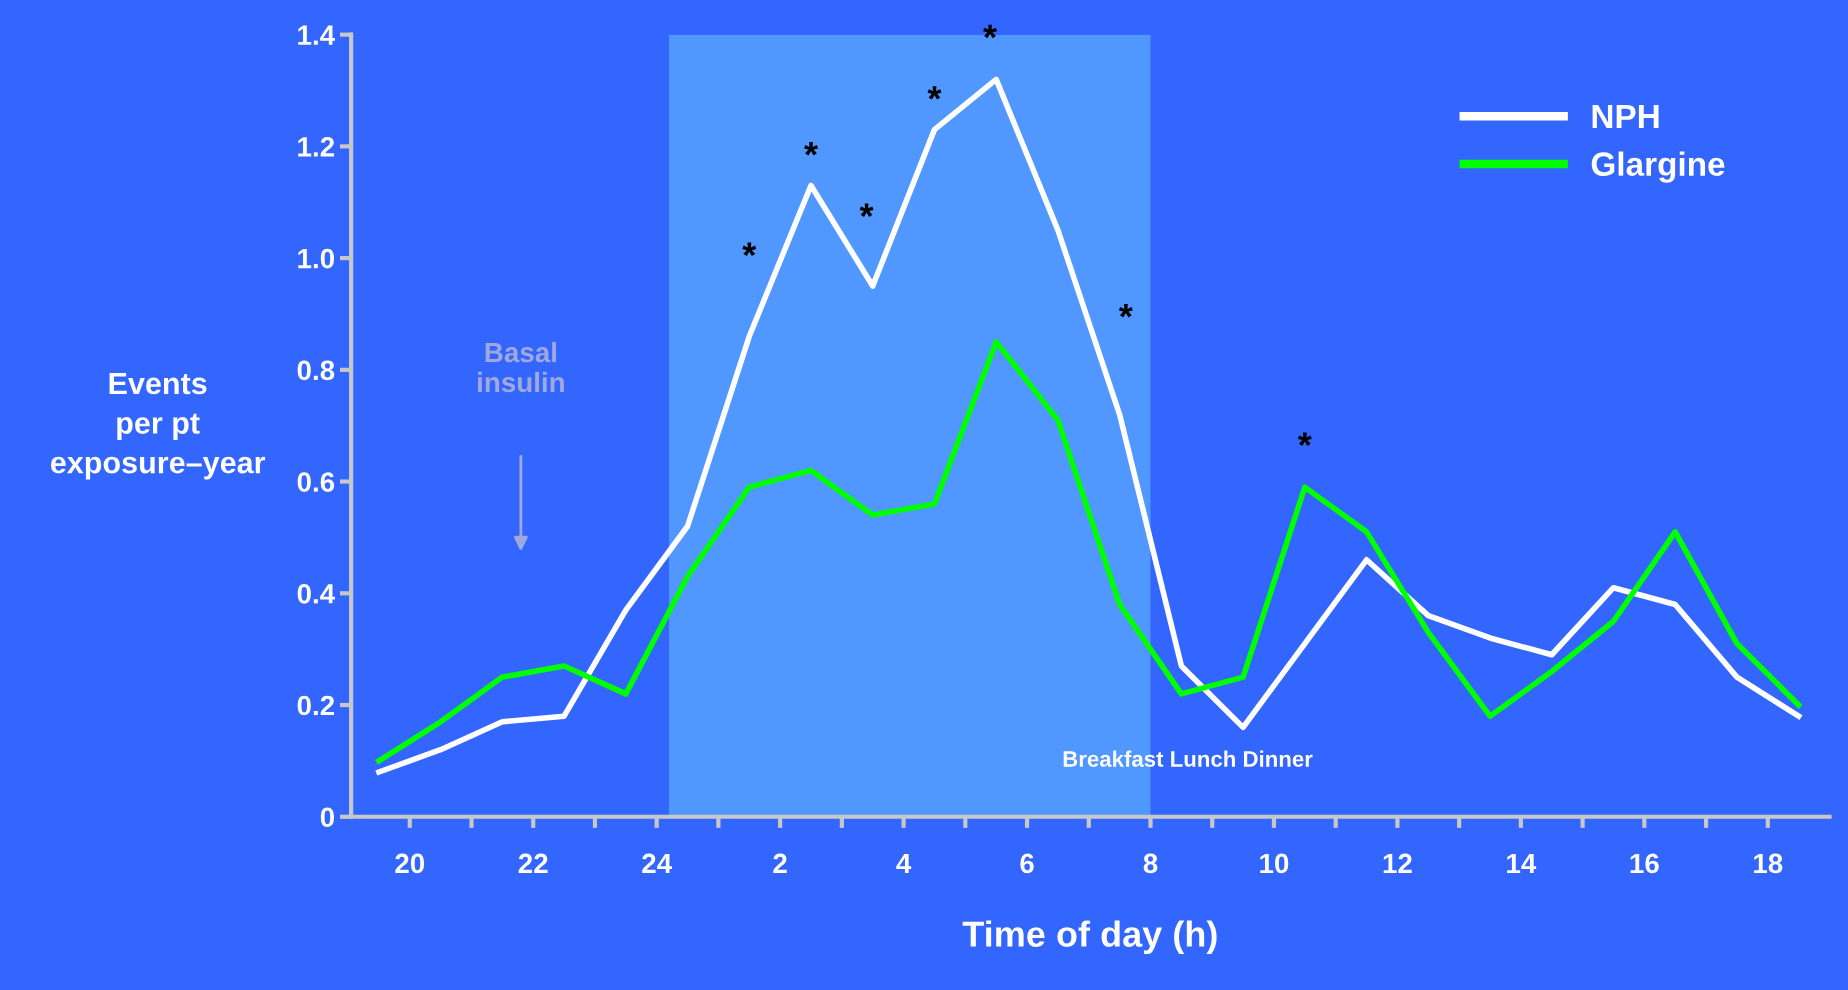 The height and width of the screenshot is (990, 1848). What do you see at coordinates (533, 863) in the screenshot?
I see `x-tick-label: 22` at bounding box center [533, 863].